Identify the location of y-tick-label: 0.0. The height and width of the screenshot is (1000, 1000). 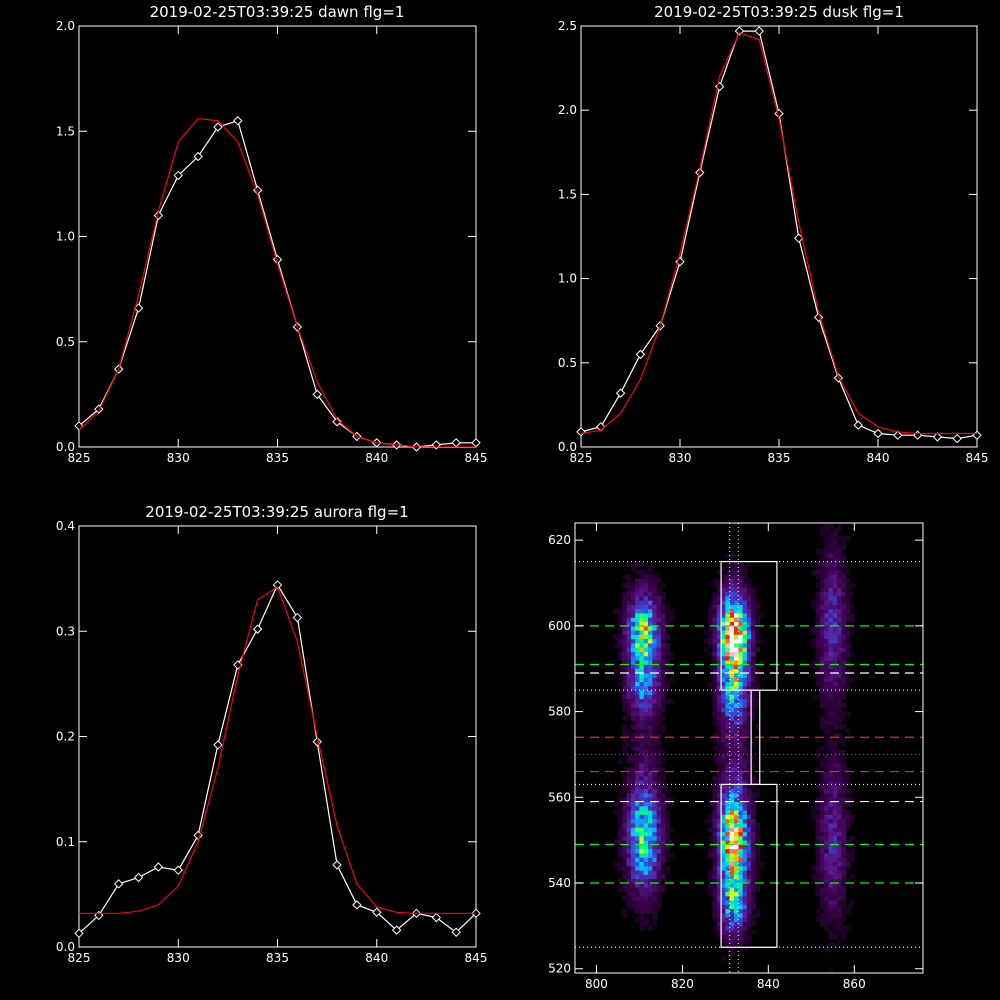
(65, 447).